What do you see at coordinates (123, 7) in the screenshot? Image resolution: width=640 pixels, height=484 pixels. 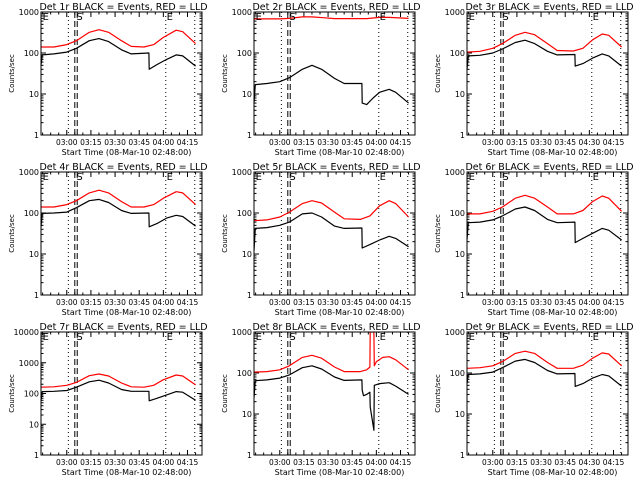 I see `chart-title: Det 1r BLACK = Events, RED = LLD` at bounding box center [123, 7].